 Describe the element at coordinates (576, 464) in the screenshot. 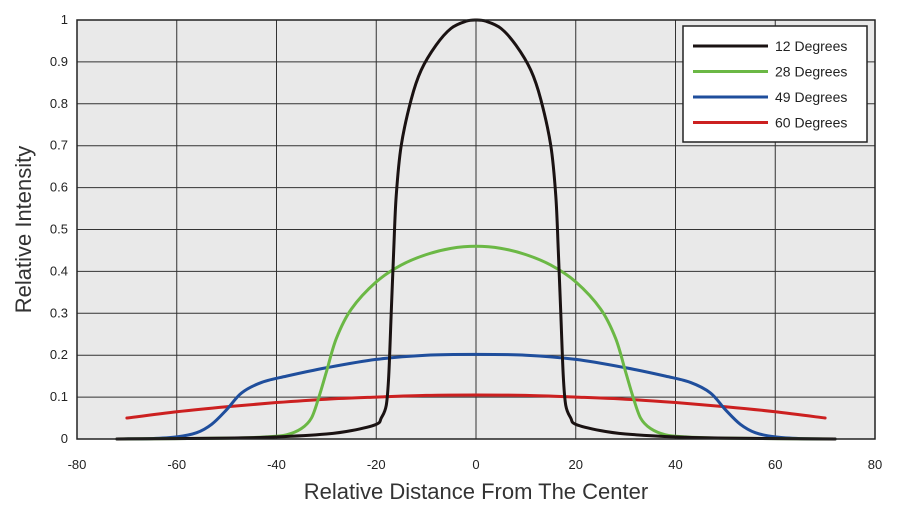

I see `x-tick-label: 20` at that location.